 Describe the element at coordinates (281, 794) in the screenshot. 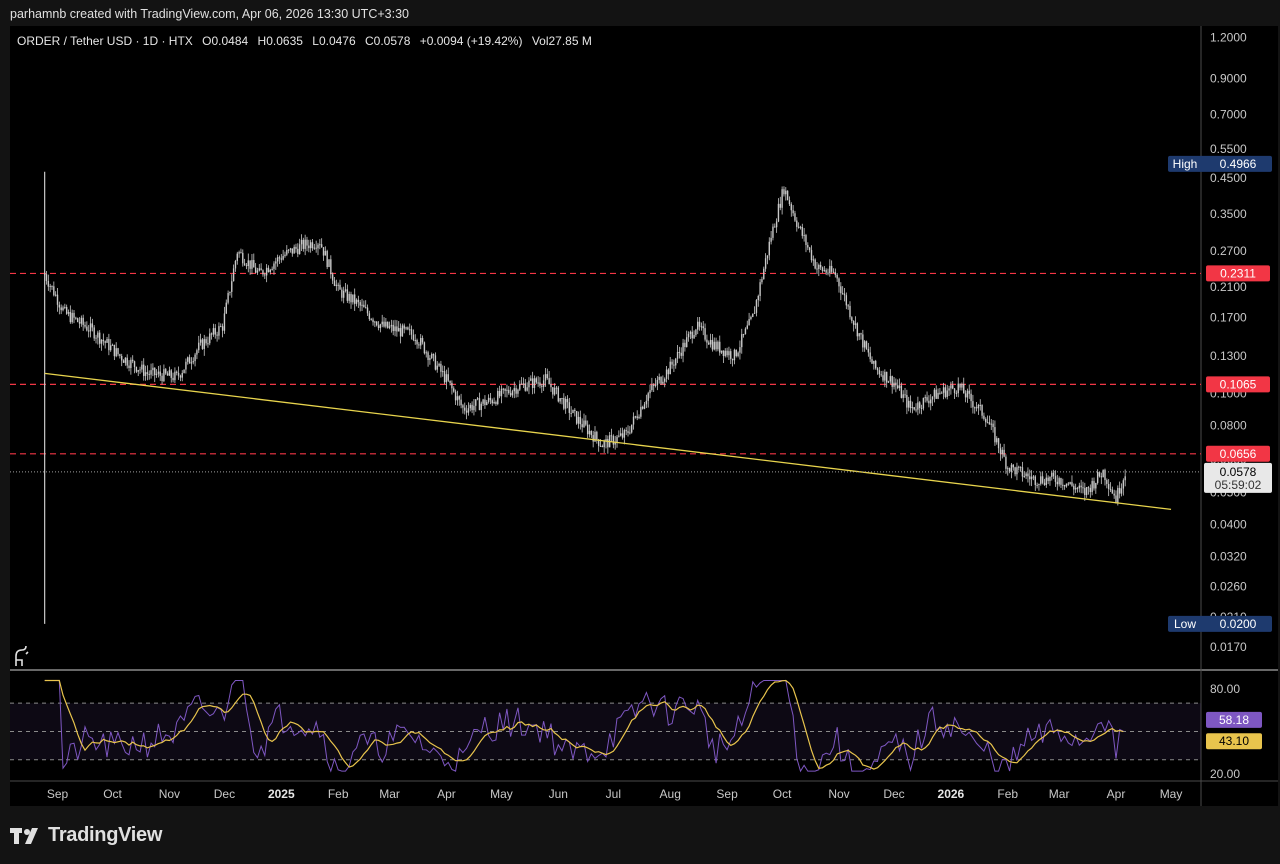

I see `time-tick-label: 2025` at that location.